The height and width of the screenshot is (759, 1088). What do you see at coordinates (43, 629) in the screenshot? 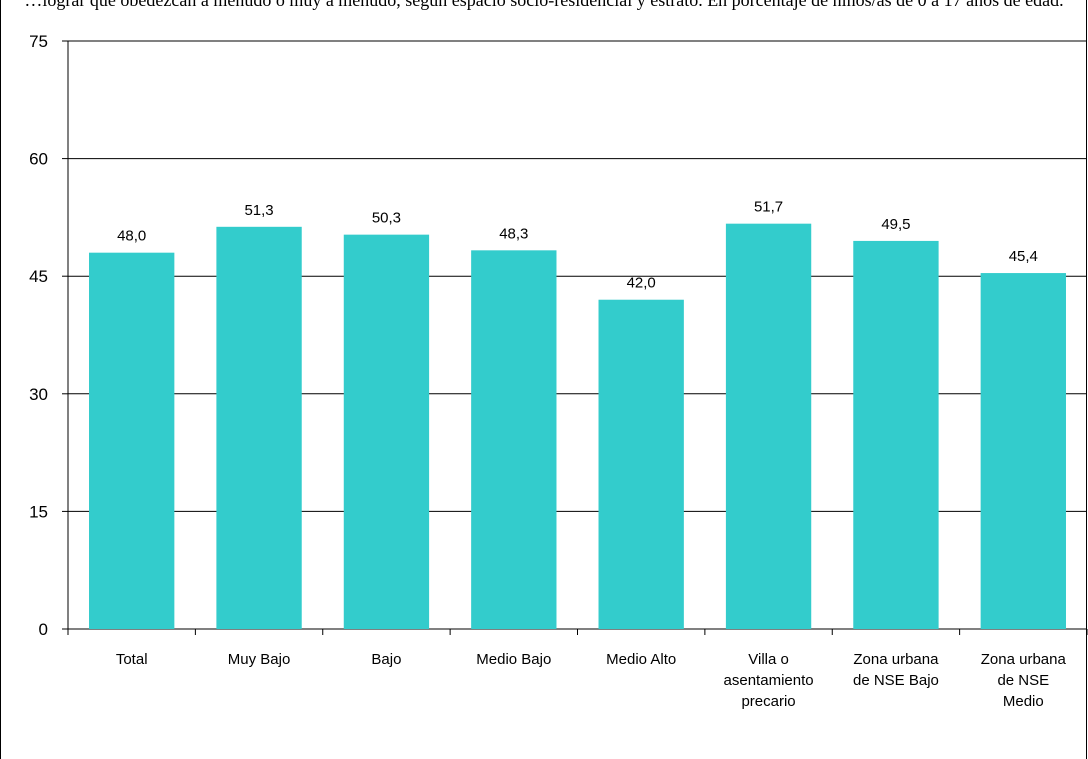
I see `y-tick-label: 0` at bounding box center [43, 629].